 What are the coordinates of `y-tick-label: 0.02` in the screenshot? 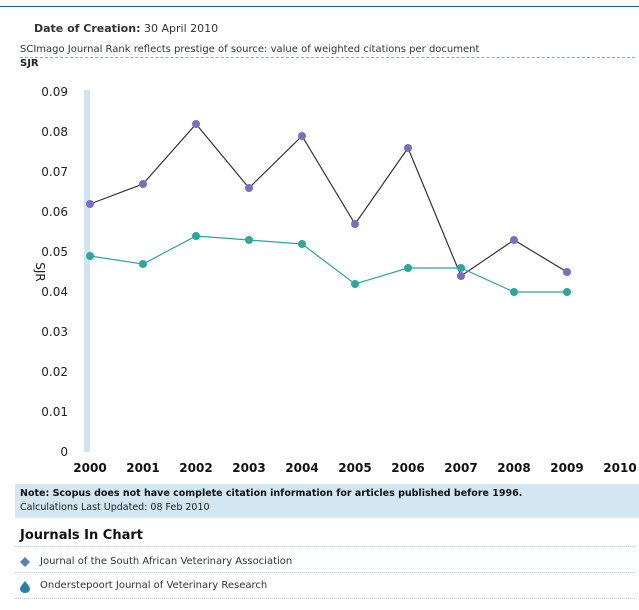 It's located at (54, 372).